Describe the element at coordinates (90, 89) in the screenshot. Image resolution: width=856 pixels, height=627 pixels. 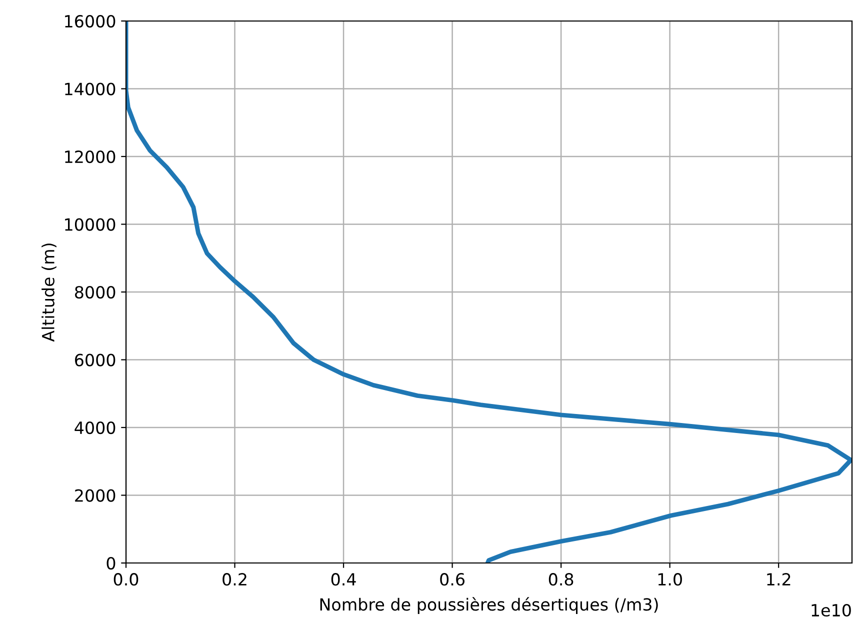
I see `y-tick-label: 14000` at that location.